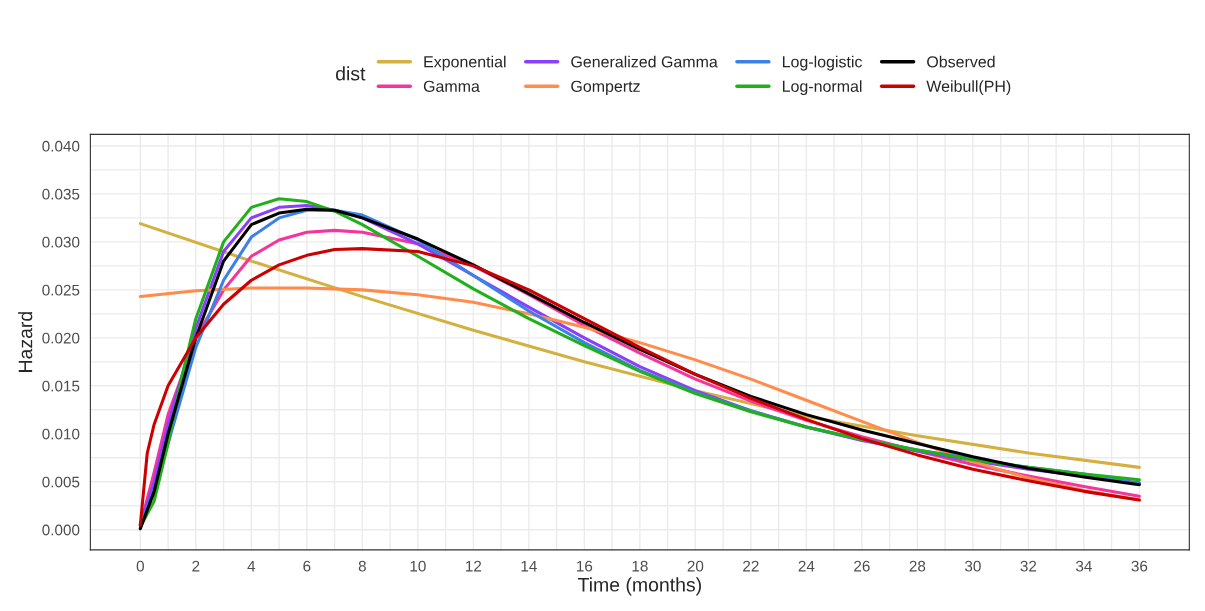  Describe the element at coordinates (806, 566) in the screenshot. I see `x-tick-label: 24` at that location.